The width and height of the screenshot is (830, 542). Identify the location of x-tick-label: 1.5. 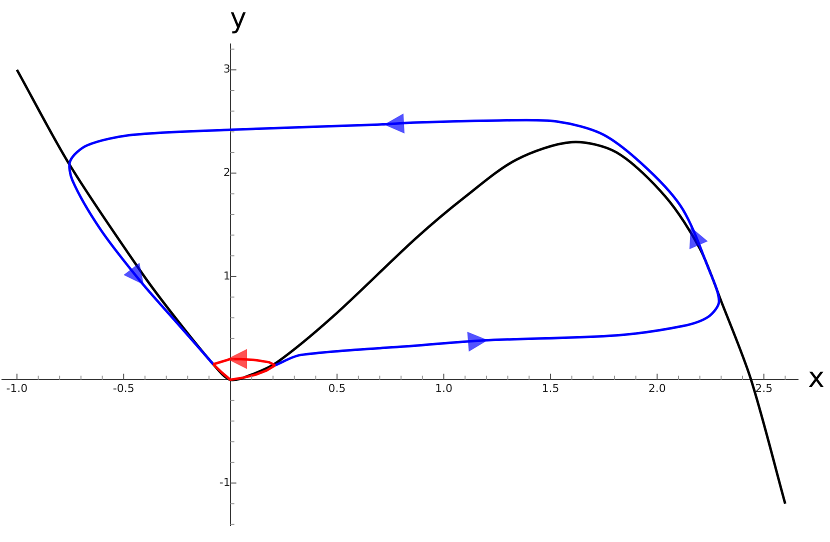
(551, 389).